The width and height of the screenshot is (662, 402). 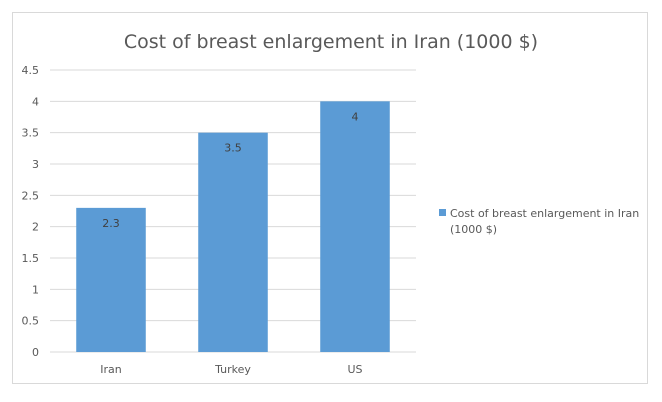 I want to click on x-axis-ticks: Iran Turkey US, so click(x=231, y=369).